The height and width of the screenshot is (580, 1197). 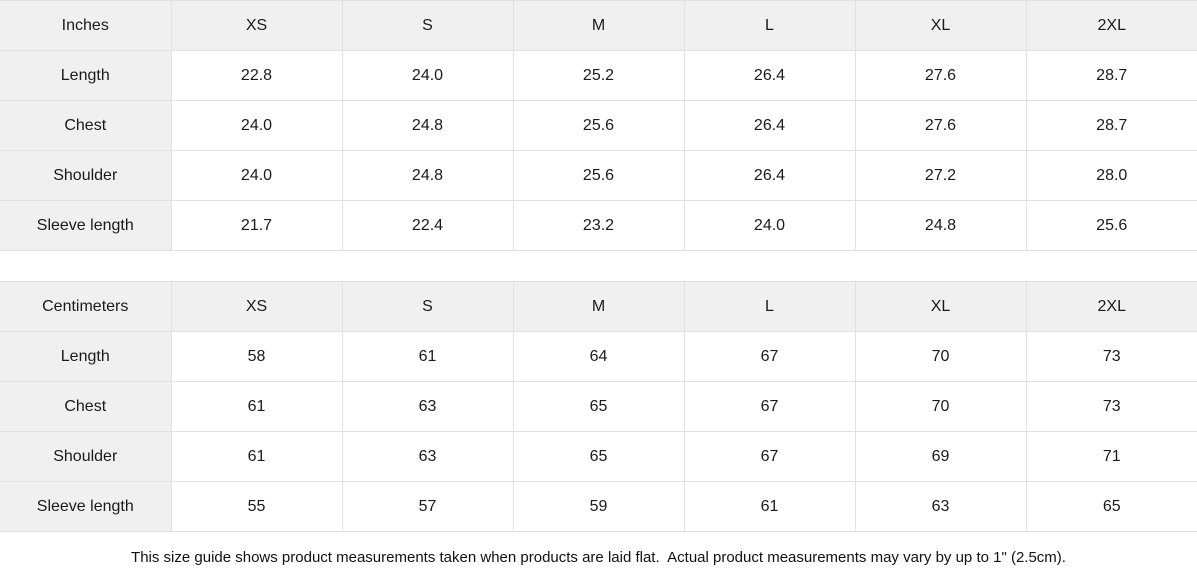 What do you see at coordinates (1111, 456) in the screenshot?
I see `measurement-value: 71` at bounding box center [1111, 456].